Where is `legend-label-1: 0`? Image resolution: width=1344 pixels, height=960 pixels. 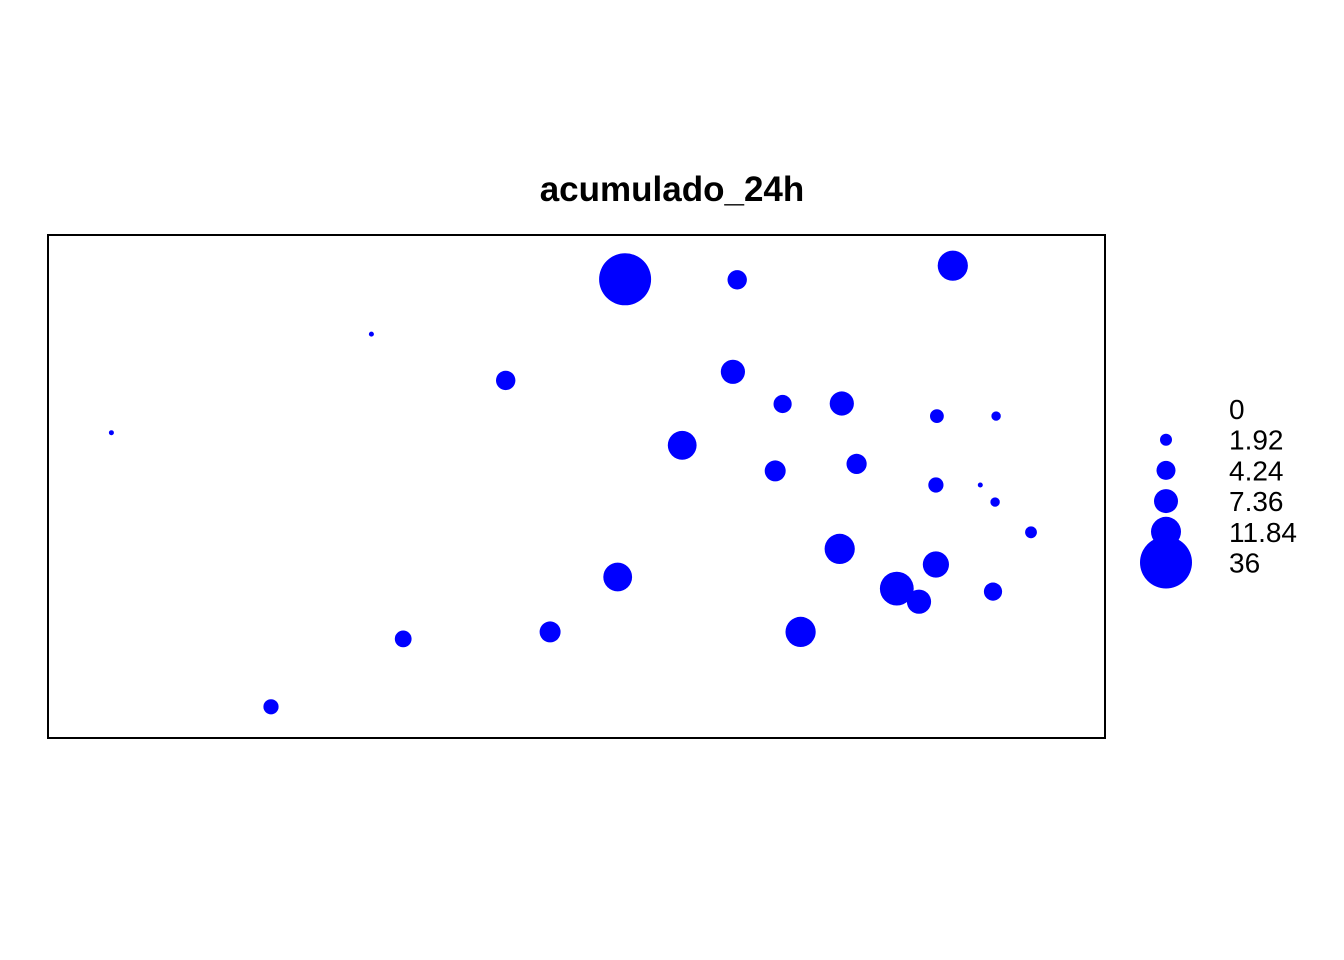
legend-label-1: 0 is located at coordinates (1237, 409).